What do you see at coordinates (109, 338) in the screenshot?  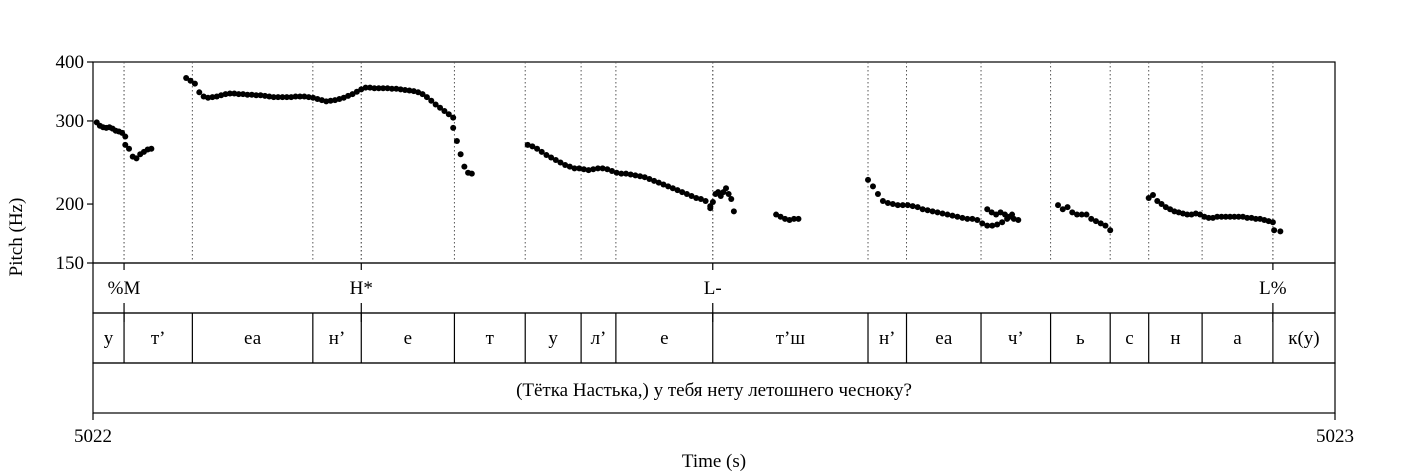 I see `segment-label: у` at bounding box center [109, 338].